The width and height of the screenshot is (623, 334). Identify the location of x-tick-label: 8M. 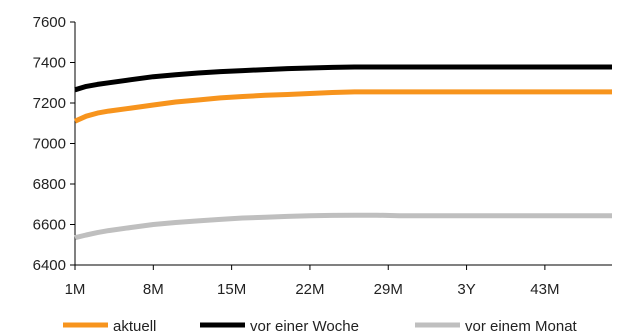
(153, 289).